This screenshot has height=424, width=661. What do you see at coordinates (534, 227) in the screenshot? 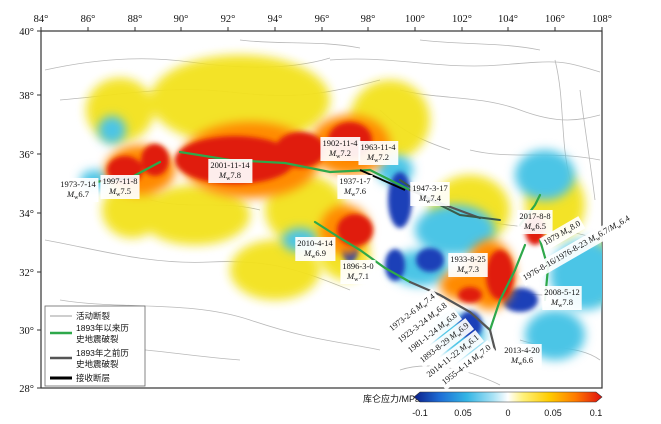
I see `event-magnitude: Mw6.5` at bounding box center [534, 227].